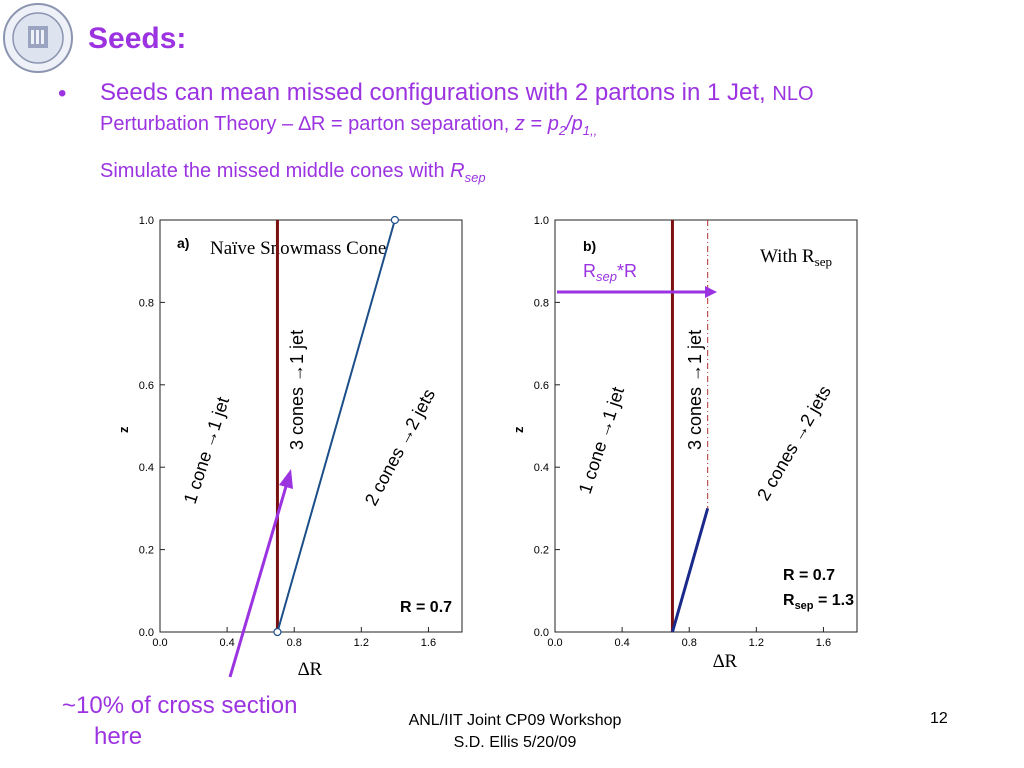  Describe the element at coordinates (406, 124) in the screenshot. I see `bullet-text-2b: ∆R = parton separation,` at that location.